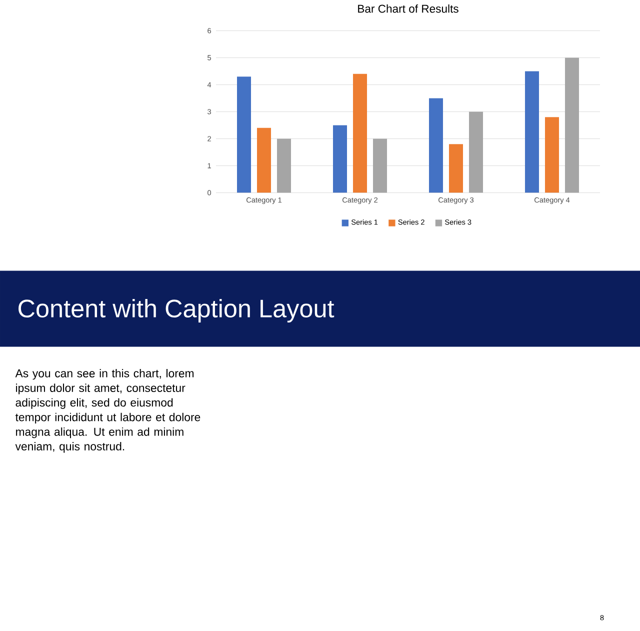 The width and height of the screenshot is (640, 631). I want to click on text: Content with Caption Layout, so click(176, 311).